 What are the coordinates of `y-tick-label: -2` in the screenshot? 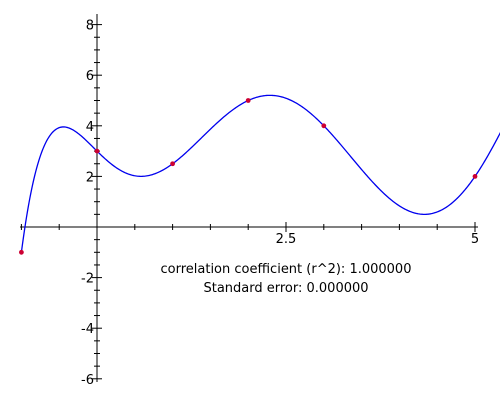 It's located at (87, 279).